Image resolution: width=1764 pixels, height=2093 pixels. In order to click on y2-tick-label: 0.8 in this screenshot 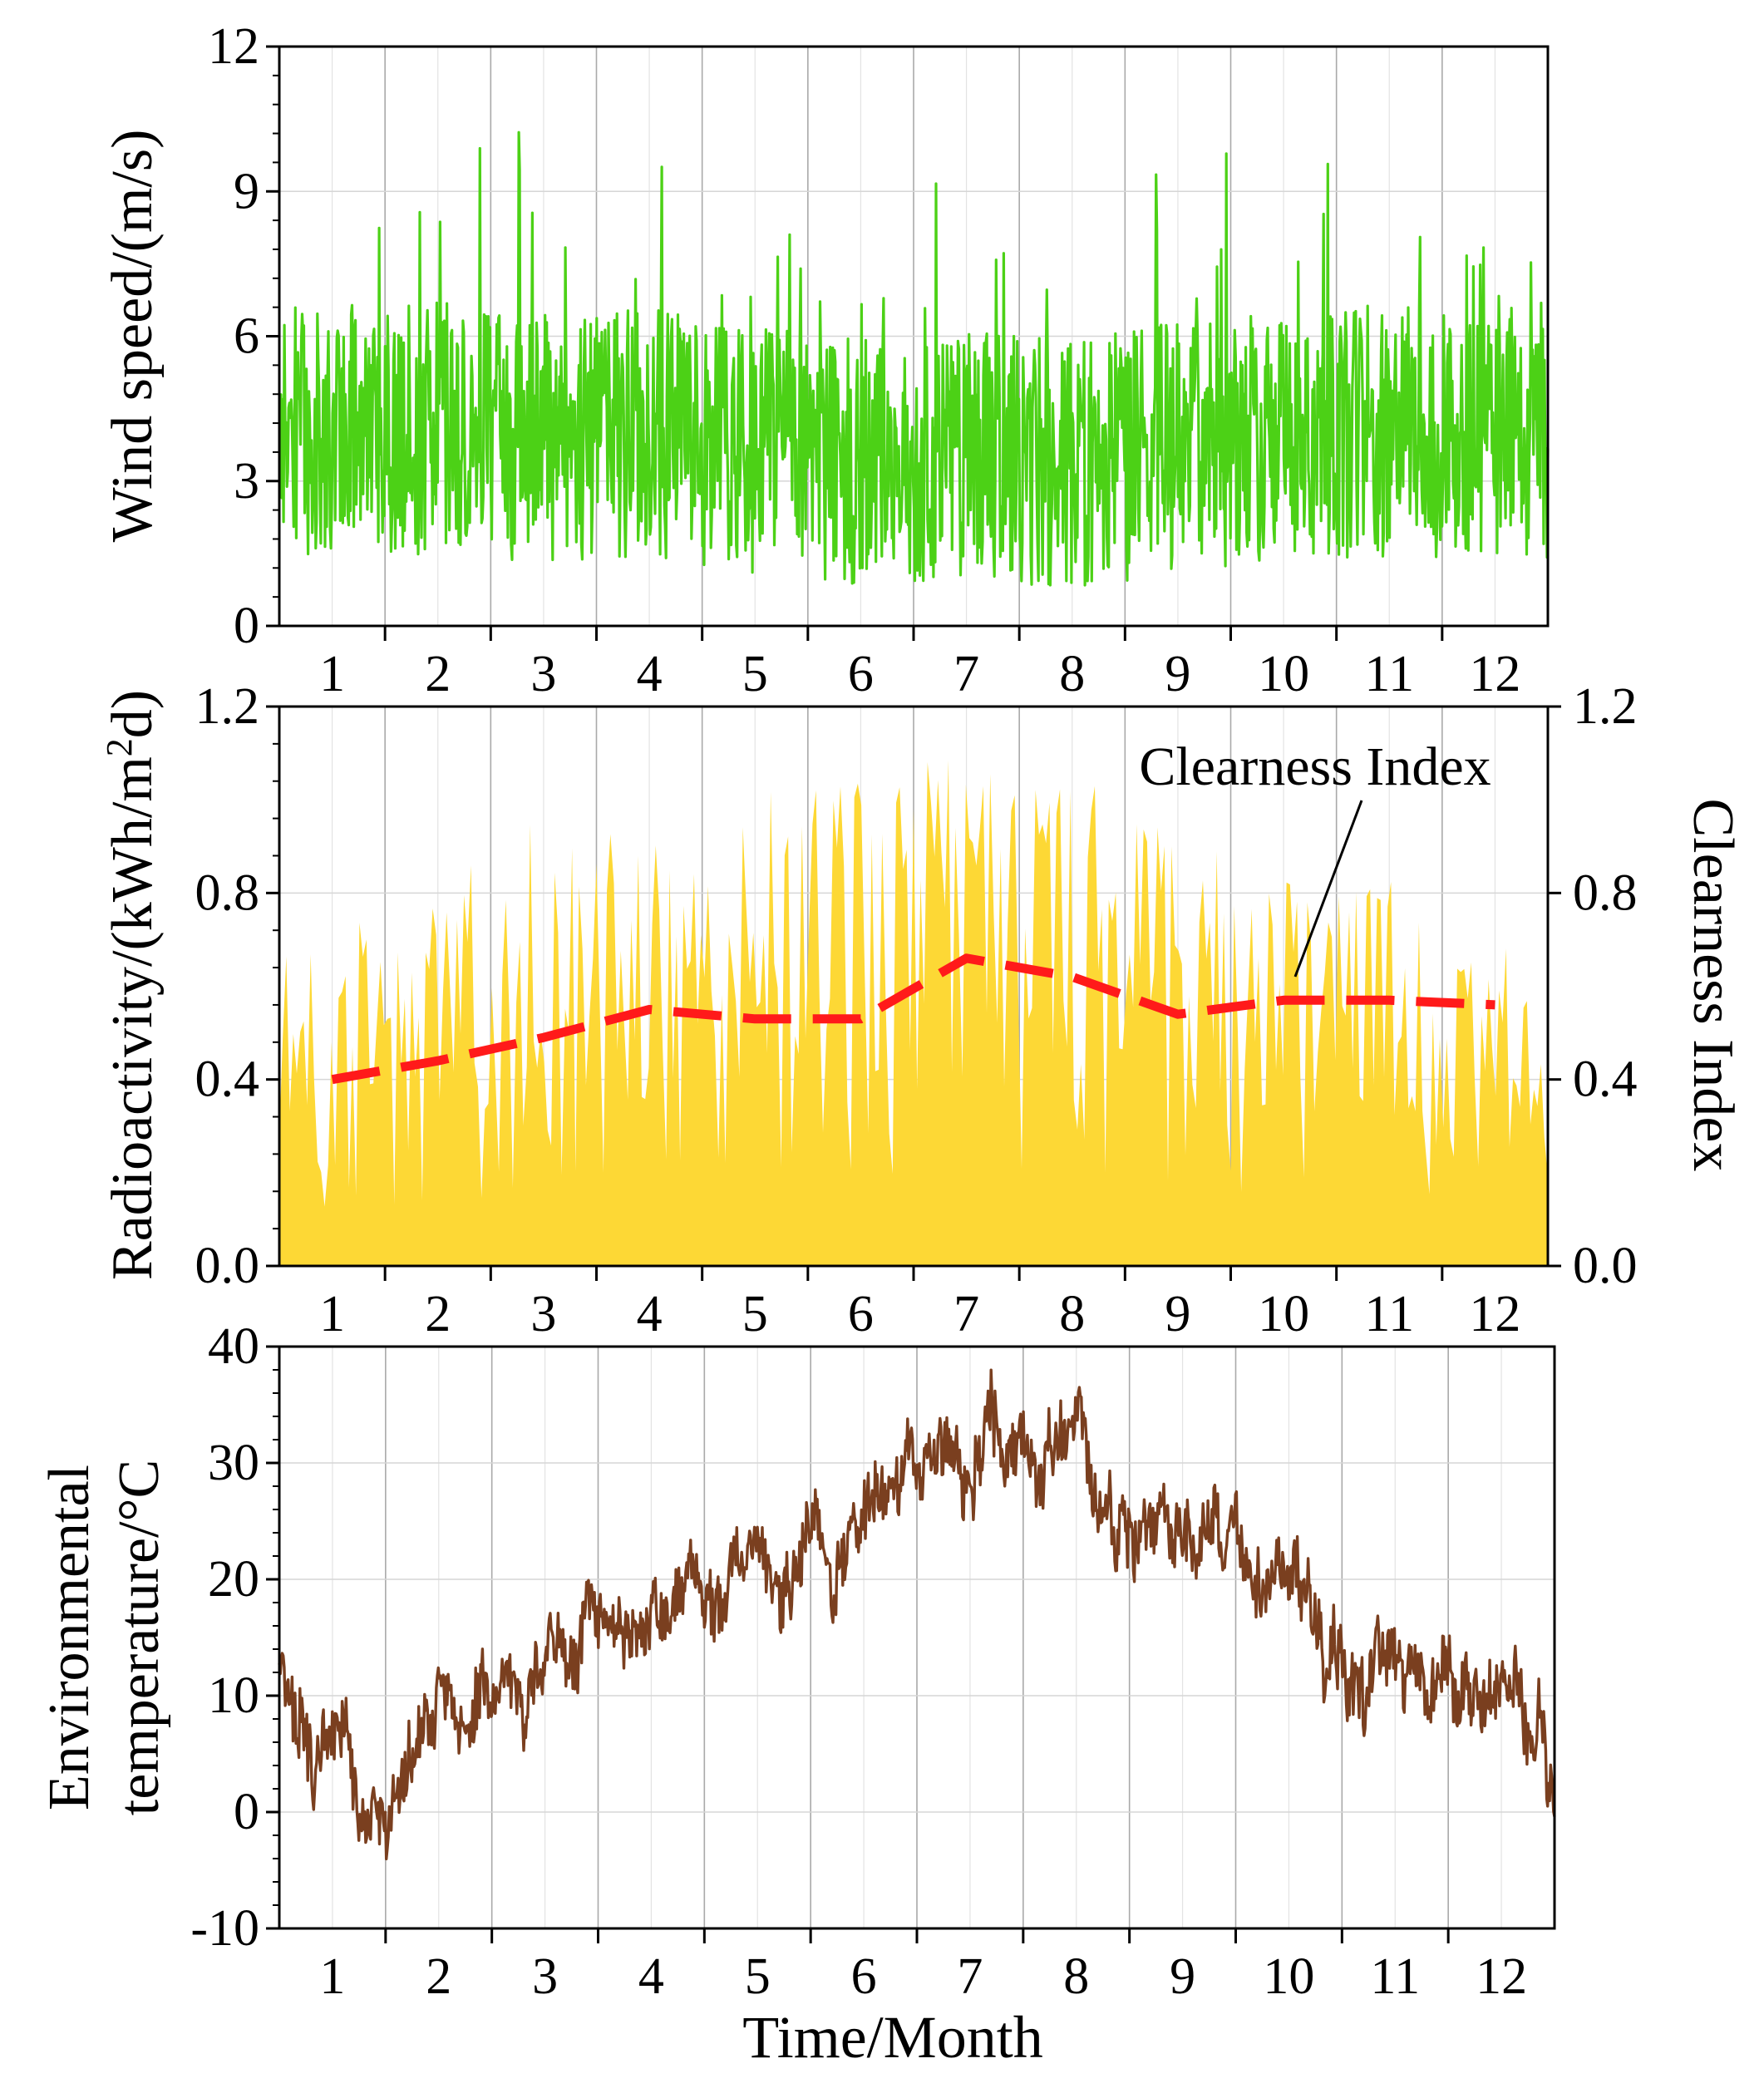, I will do `click(1605, 892)`.